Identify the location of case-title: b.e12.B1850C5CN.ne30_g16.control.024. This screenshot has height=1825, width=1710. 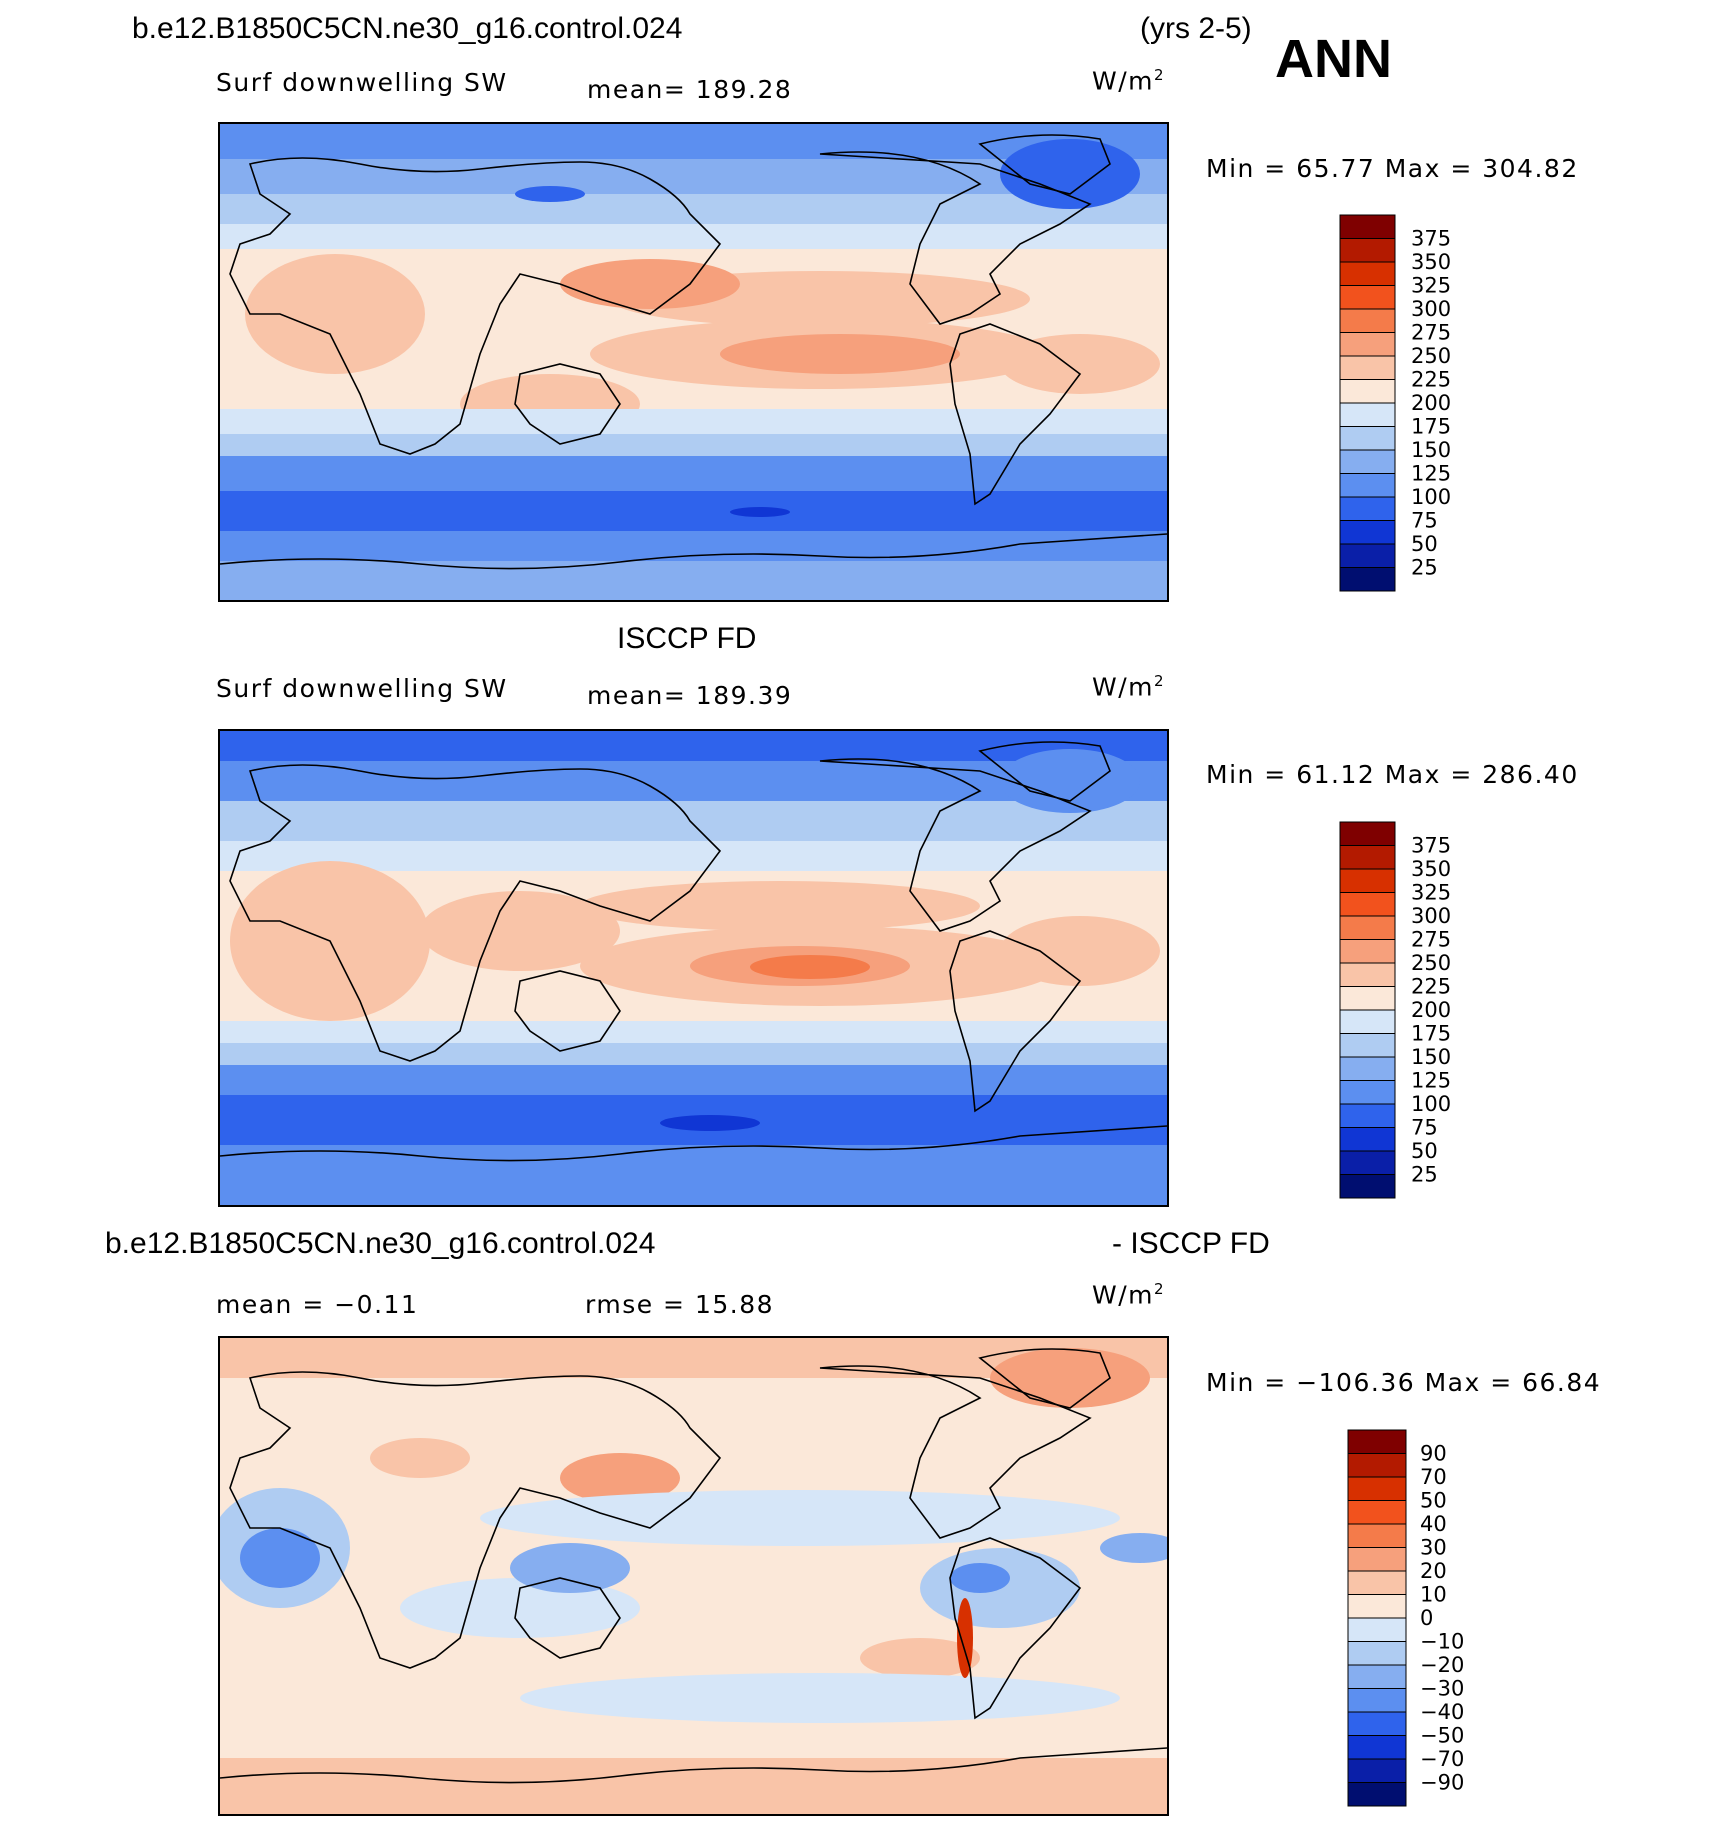
(407, 28).